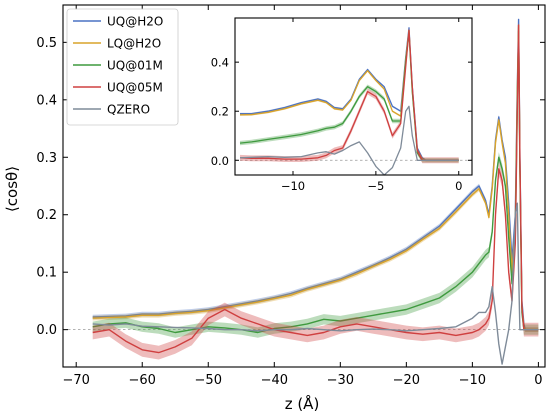  What do you see at coordinates (293, 186) in the screenshot?
I see `inset-x-tick-label: −10` at bounding box center [293, 186].